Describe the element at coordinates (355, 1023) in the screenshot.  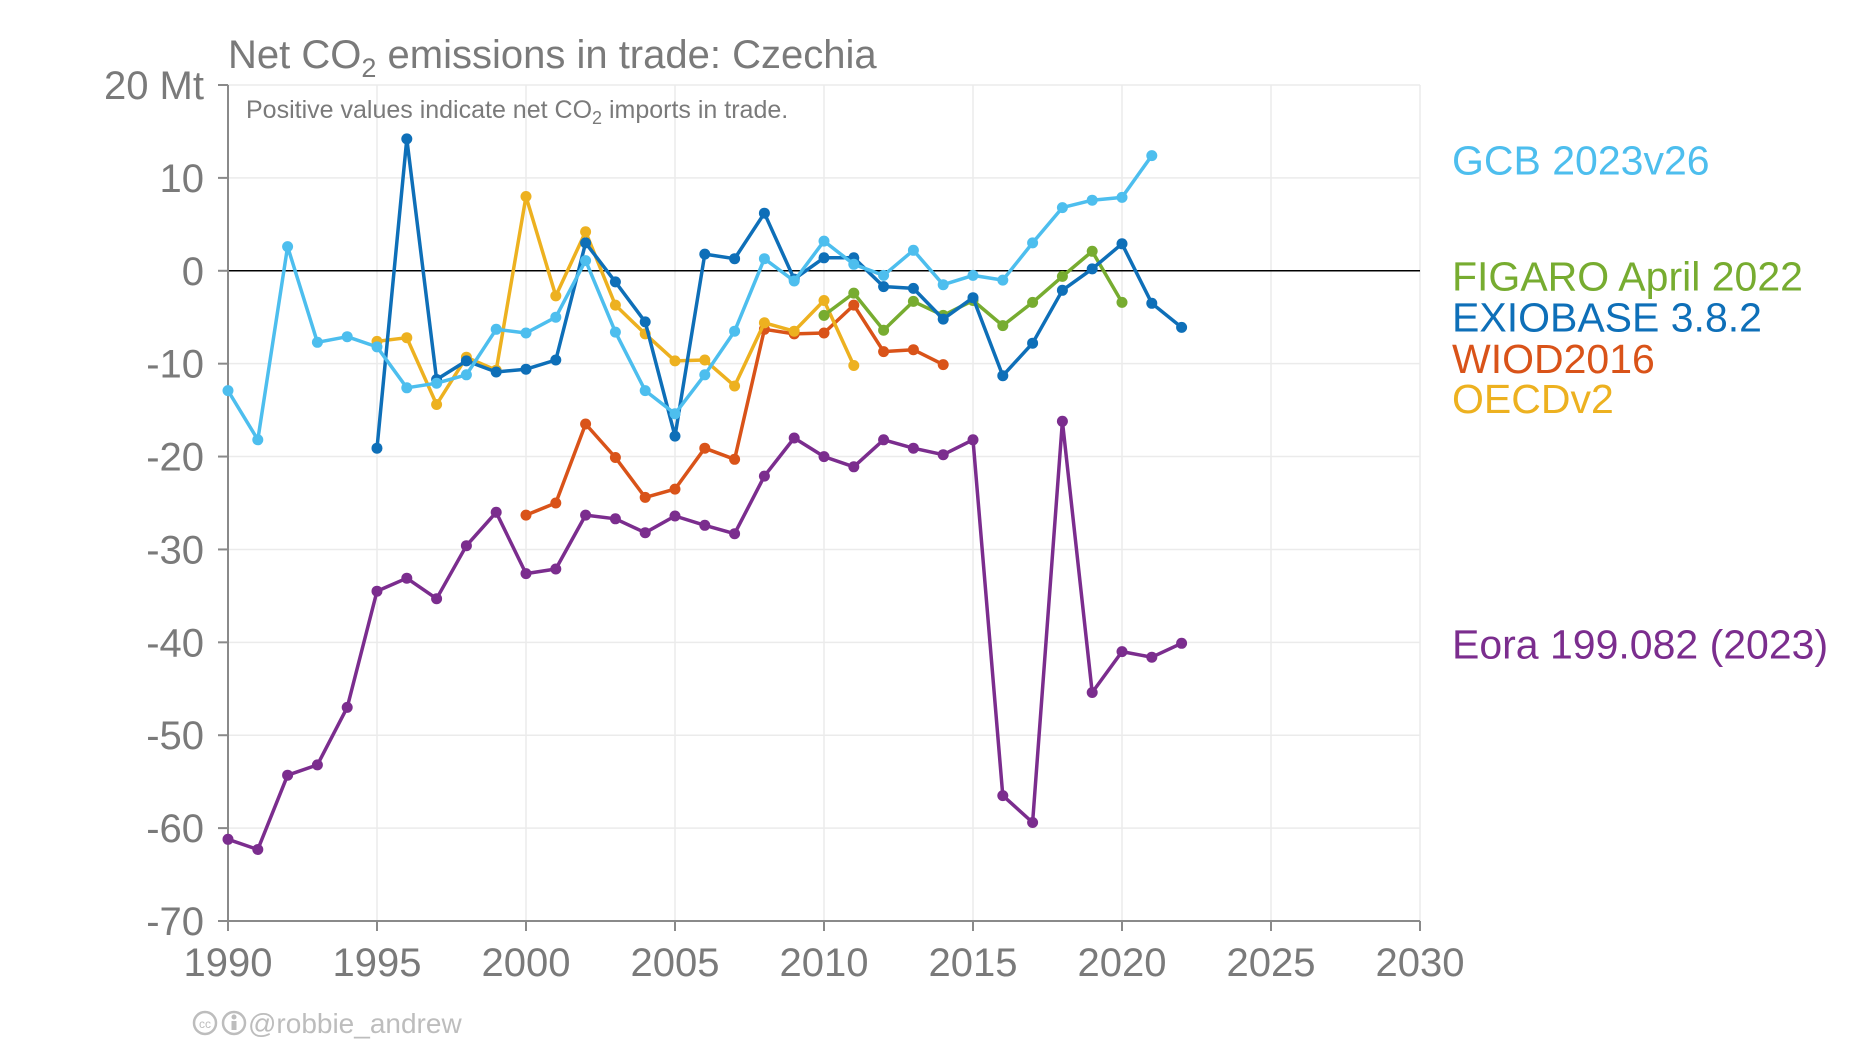
I see `credit-handle: @robbie_andrew` at that location.